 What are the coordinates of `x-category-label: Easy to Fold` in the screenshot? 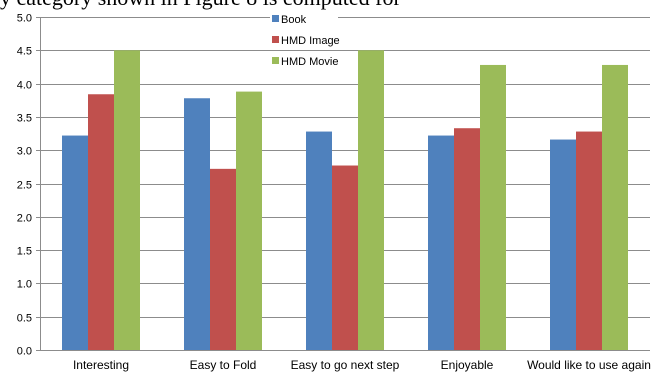 It's located at (223, 365).